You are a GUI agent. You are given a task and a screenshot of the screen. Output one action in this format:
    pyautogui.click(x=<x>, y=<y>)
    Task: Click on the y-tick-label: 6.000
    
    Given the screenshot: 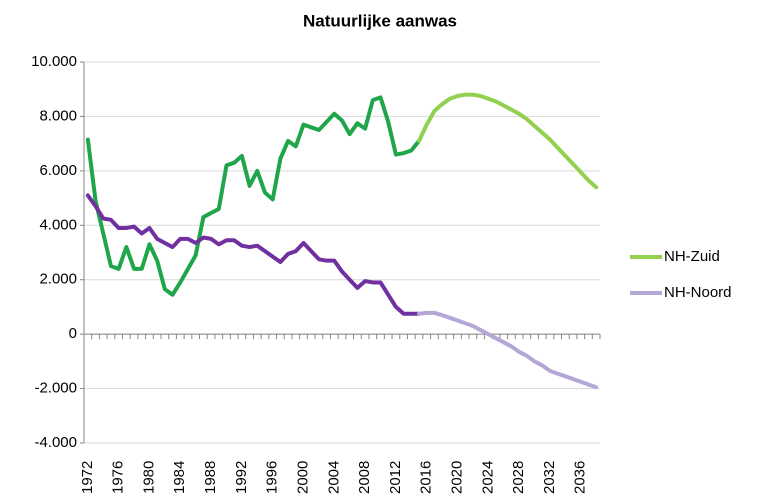 What is the action you would take?
    pyautogui.click(x=58, y=170)
    